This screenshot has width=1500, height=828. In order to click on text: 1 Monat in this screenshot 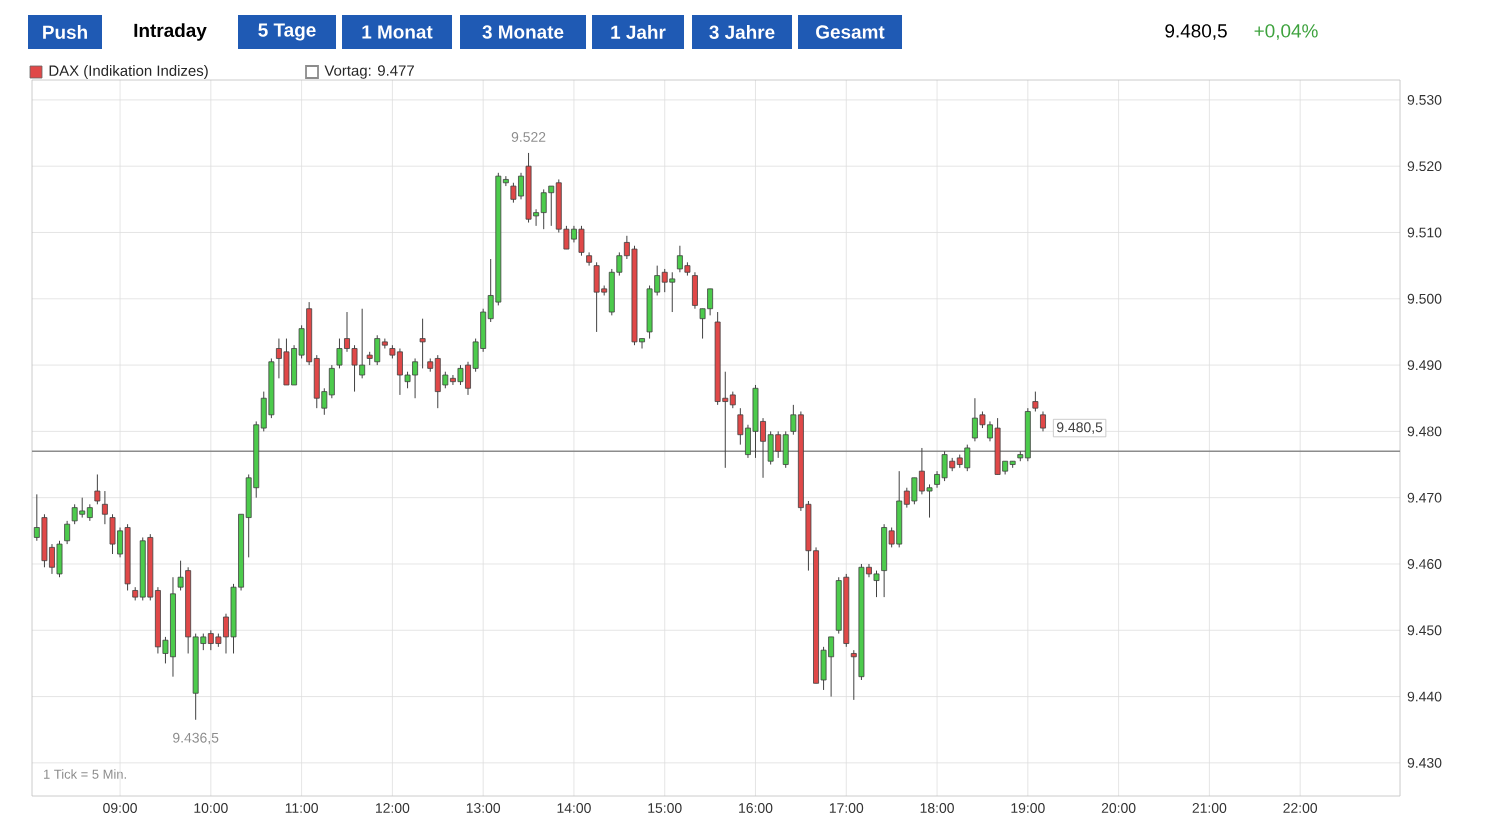, I will do `click(397, 32)`.